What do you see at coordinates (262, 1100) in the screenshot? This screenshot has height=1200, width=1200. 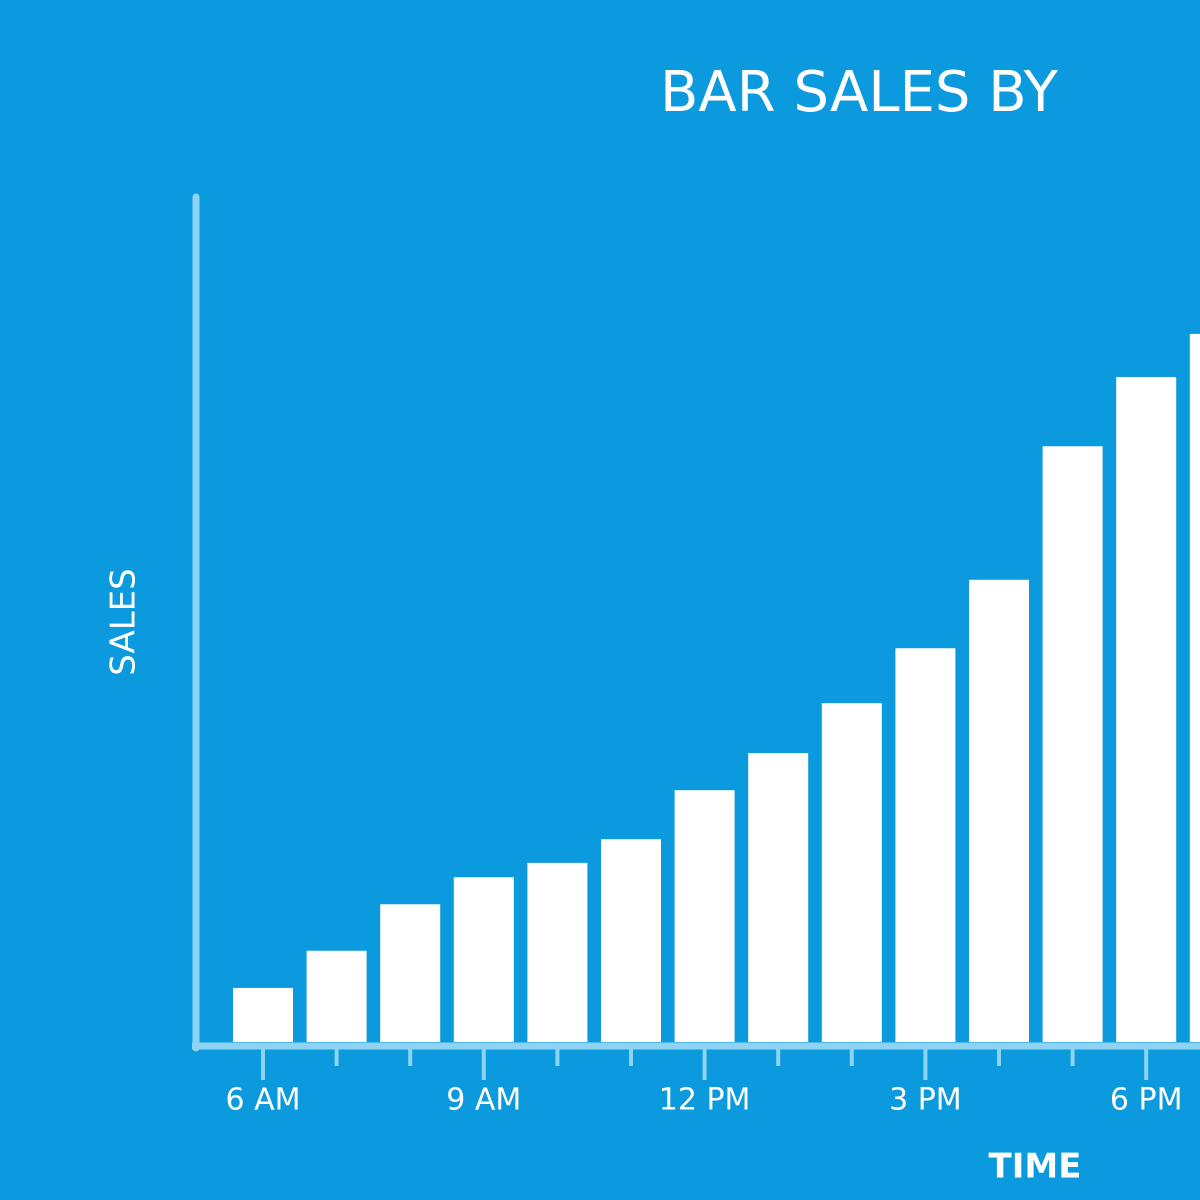 I see `x-tick-label: 6 AM` at bounding box center [262, 1100].